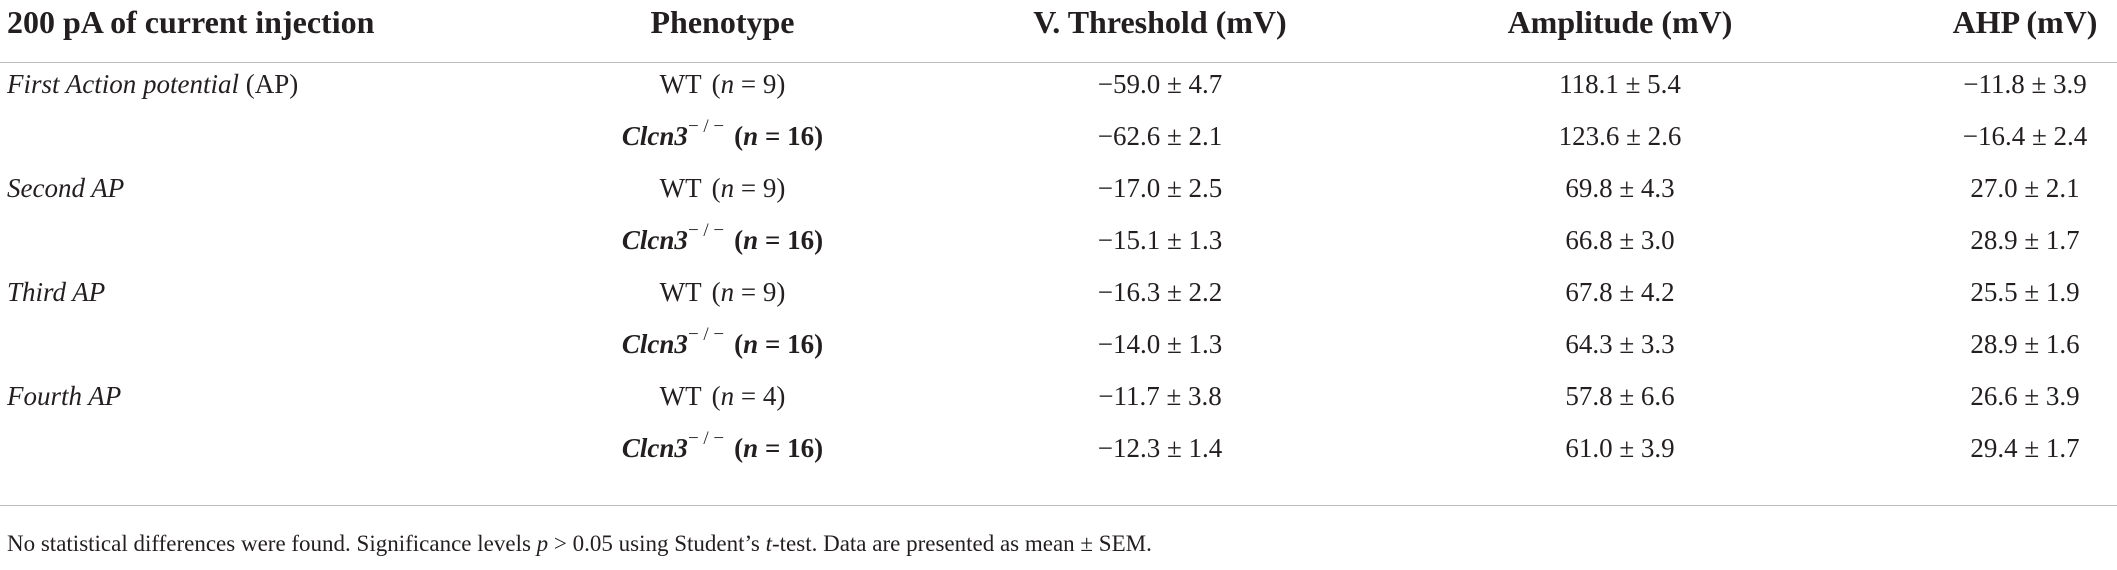 The width and height of the screenshot is (2117, 570). Describe the element at coordinates (1620, 344) in the screenshot. I see `amplitude-cell: 64.3 ± 3.3` at that location.